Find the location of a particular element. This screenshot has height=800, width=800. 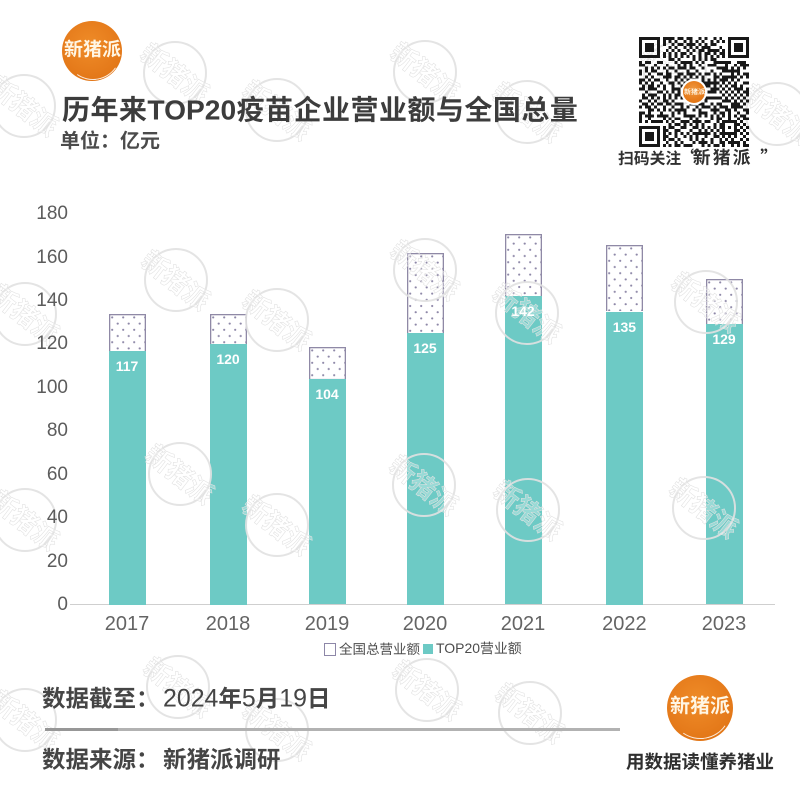

svg-text: 19 is located at coordinates (293, 698).